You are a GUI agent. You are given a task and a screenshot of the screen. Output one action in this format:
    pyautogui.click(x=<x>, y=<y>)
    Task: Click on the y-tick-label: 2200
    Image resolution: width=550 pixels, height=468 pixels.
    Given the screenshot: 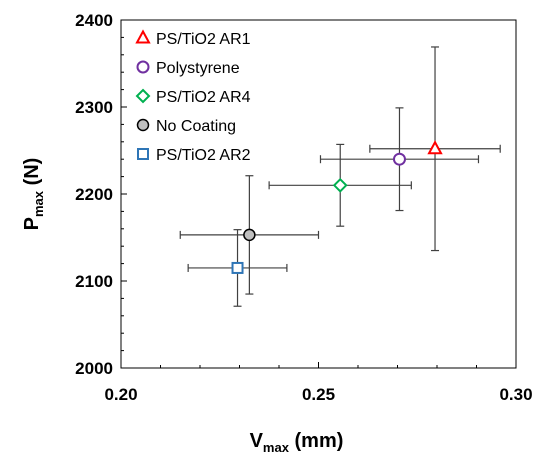 What is the action you would take?
    pyautogui.click(x=94, y=194)
    